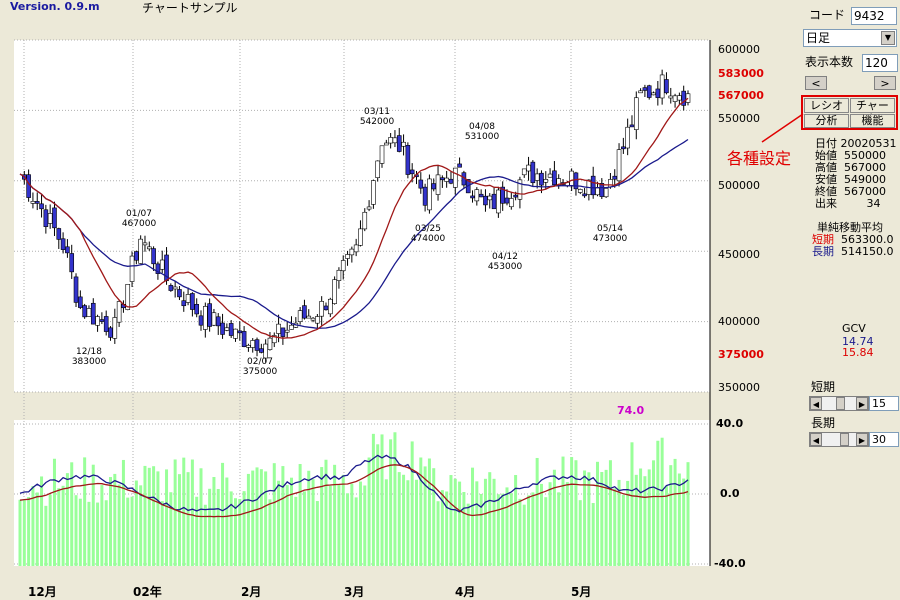 The width and height of the screenshot is (900, 600). Describe the element at coordinates (739, 118) in the screenshot. I see `price-tick: 550000` at that location.